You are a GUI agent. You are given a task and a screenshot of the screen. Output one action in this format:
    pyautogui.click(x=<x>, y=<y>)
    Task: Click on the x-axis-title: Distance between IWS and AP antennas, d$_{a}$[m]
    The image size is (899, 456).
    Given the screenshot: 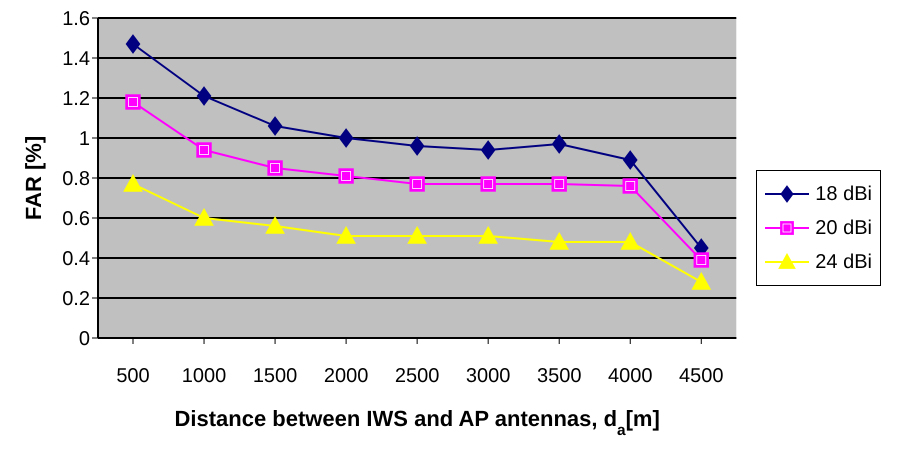 What is the action you would take?
    pyautogui.click(x=417, y=422)
    